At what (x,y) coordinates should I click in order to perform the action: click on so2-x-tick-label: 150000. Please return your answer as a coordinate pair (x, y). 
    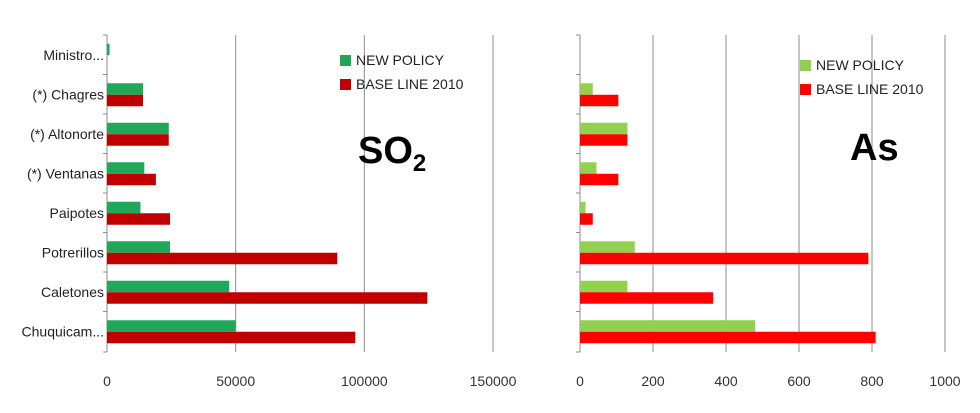
    Looking at the image, I should click on (493, 381).